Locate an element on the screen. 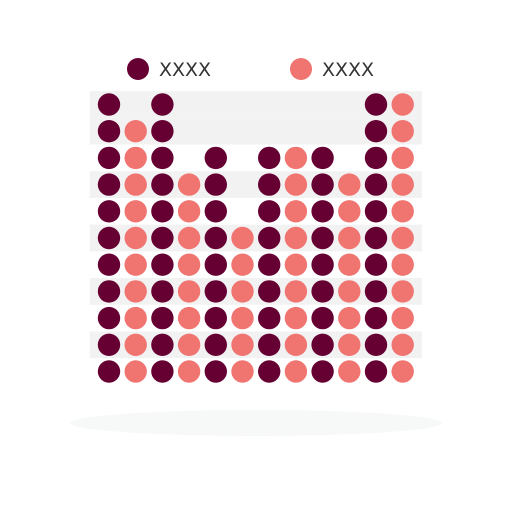 The width and height of the screenshot is (512, 512). legend-item-2: XXXX is located at coordinates (332, 69).